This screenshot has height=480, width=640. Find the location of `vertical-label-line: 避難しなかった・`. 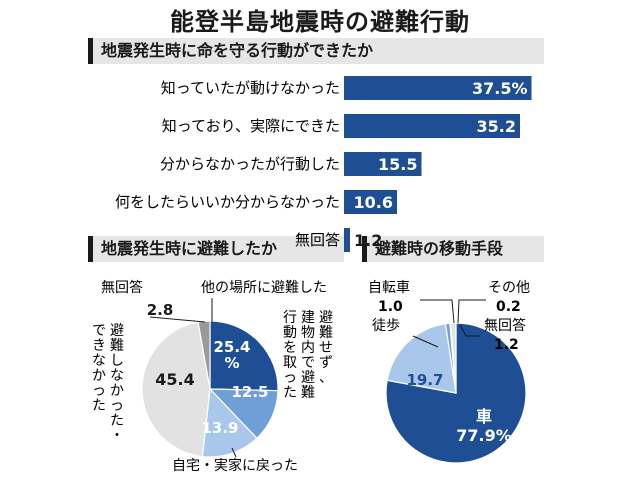

vertical-label-line: 避難しなかった・ is located at coordinates (117, 383).